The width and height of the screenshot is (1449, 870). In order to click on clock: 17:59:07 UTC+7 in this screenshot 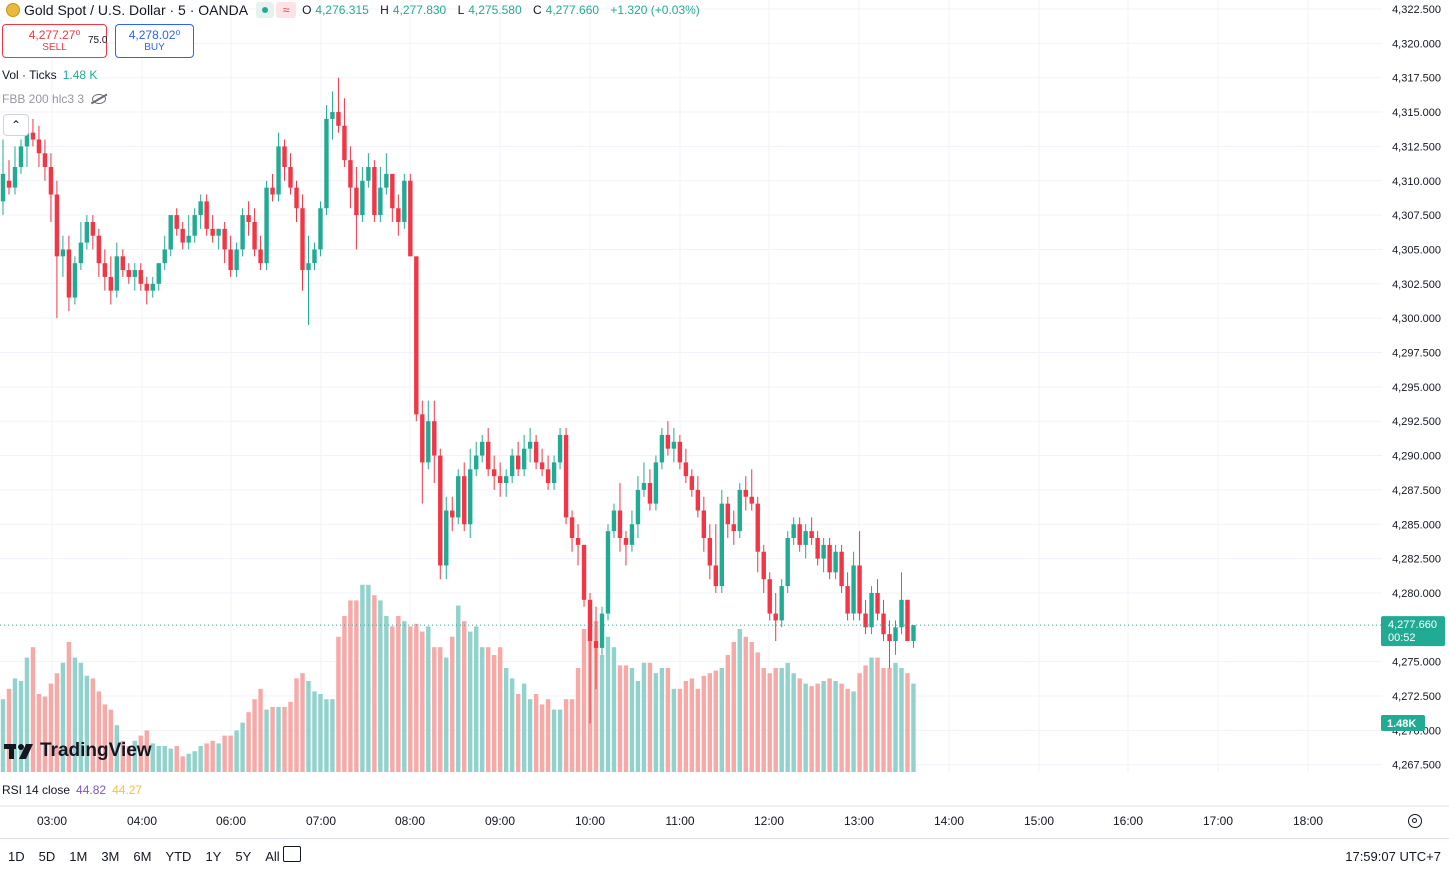, I will do `click(1393, 856)`.